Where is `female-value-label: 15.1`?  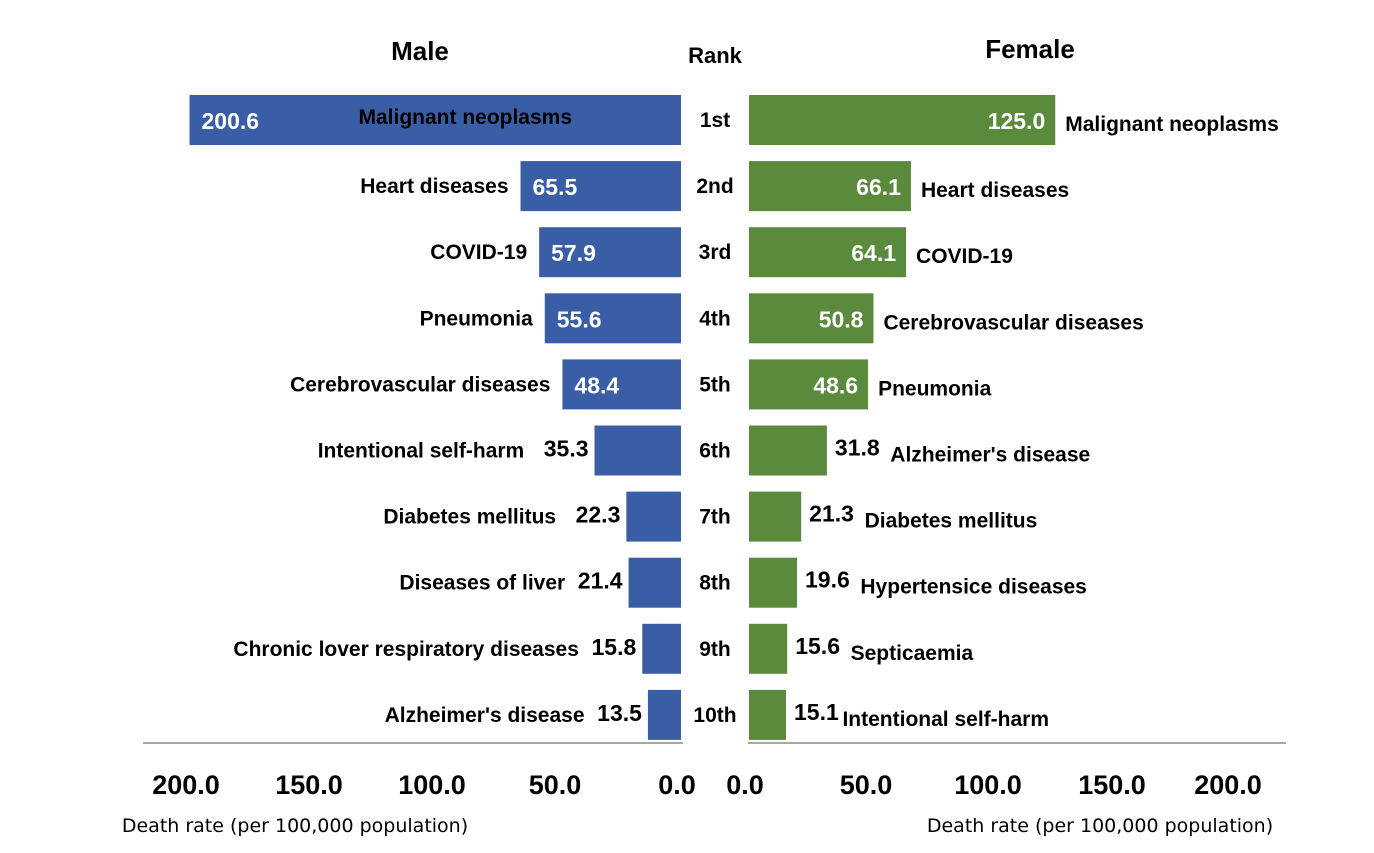 female-value-label: 15.1 is located at coordinates (816, 712).